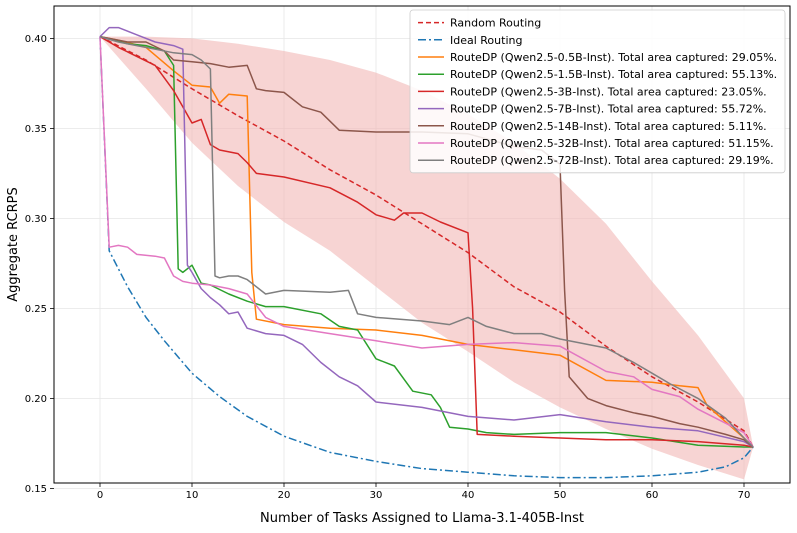  What do you see at coordinates (744, 495) in the screenshot?
I see `x-tick-label: 70` at bounding box center [744, 495].